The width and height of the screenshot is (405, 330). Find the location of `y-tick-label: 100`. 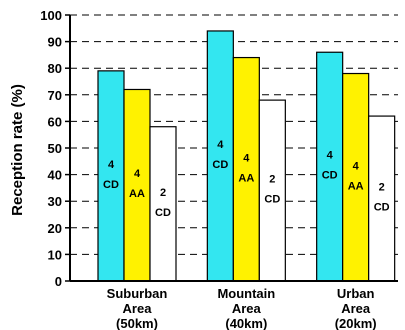

y-tick-label: 100 is located at coordinates (51, 15).